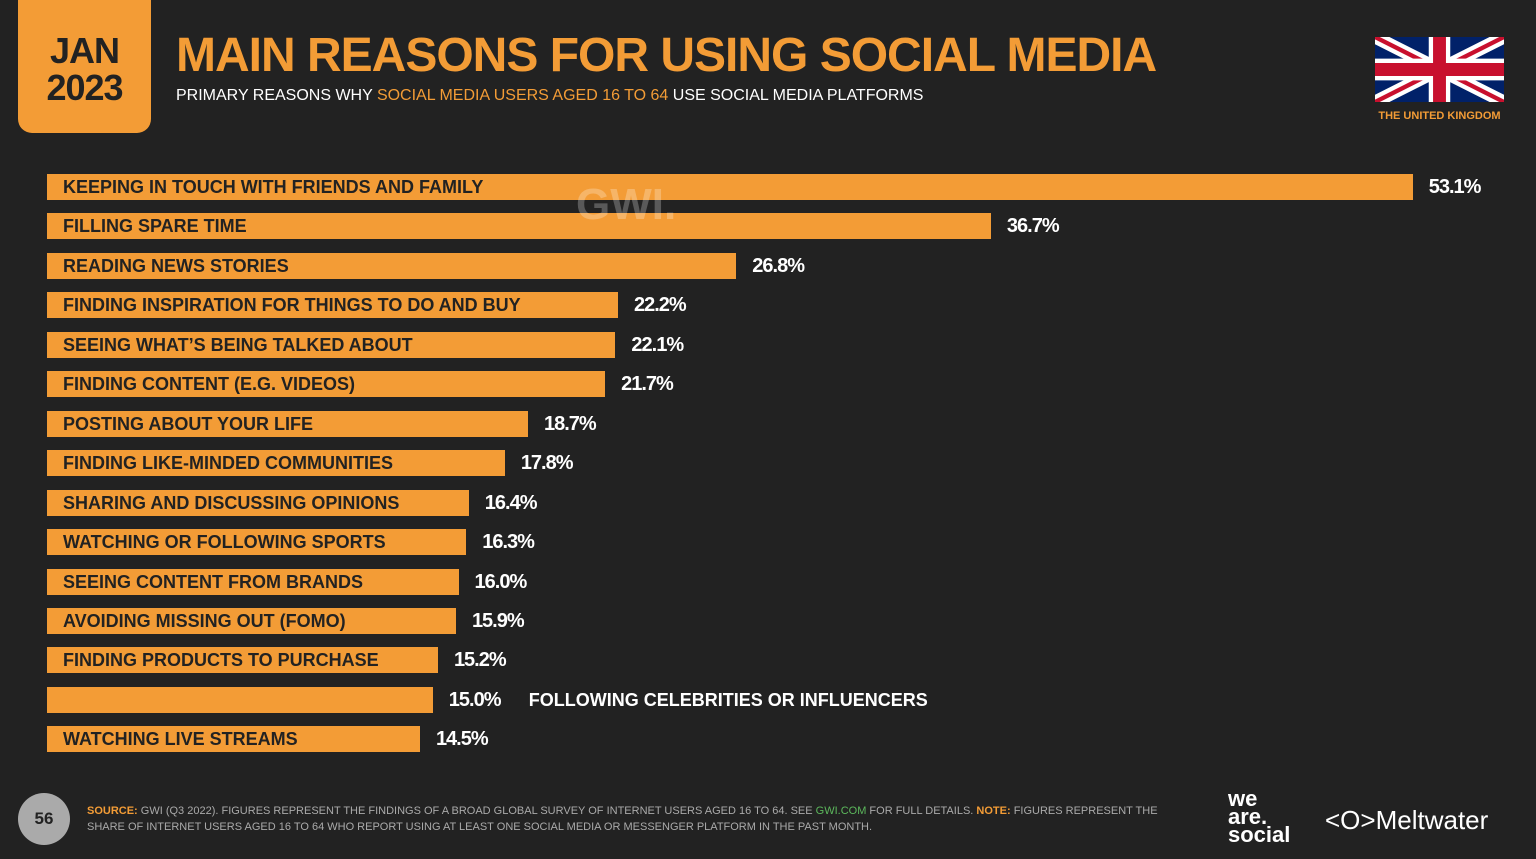  I want to click on note-label: NOTE:, so click(993, 811).